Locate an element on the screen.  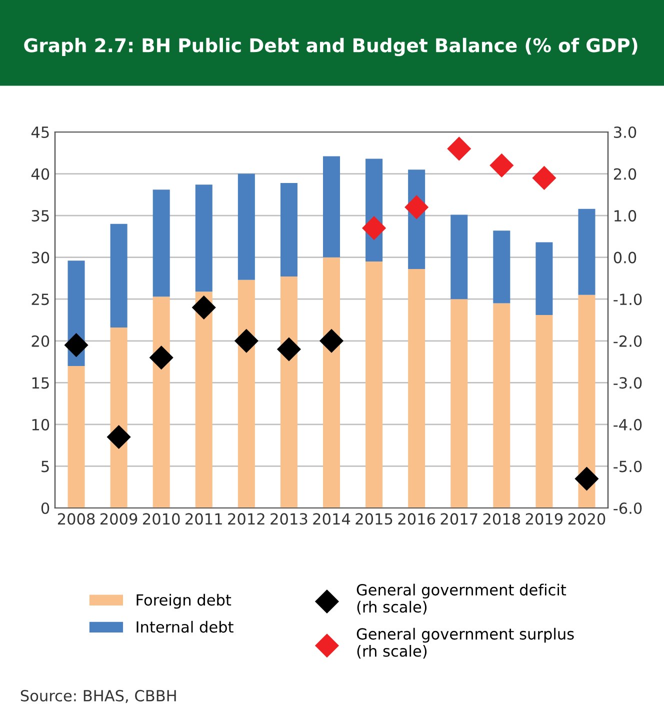
y2-tick-label: 3.0 is located at coordinates (625, 132).